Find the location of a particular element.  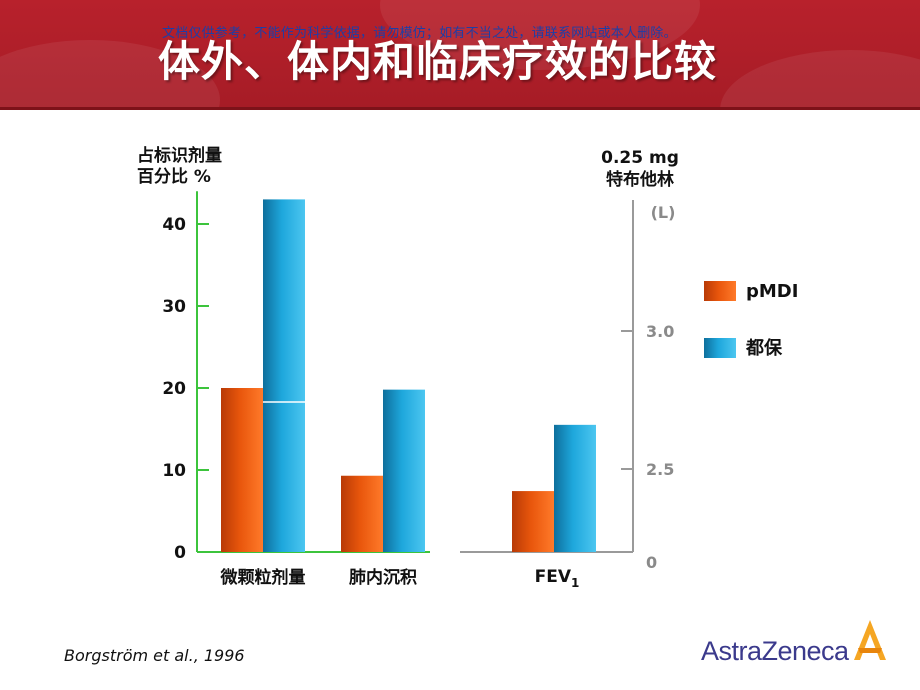

category-label: 肺内沉积 is located at coordinates (383, 577).